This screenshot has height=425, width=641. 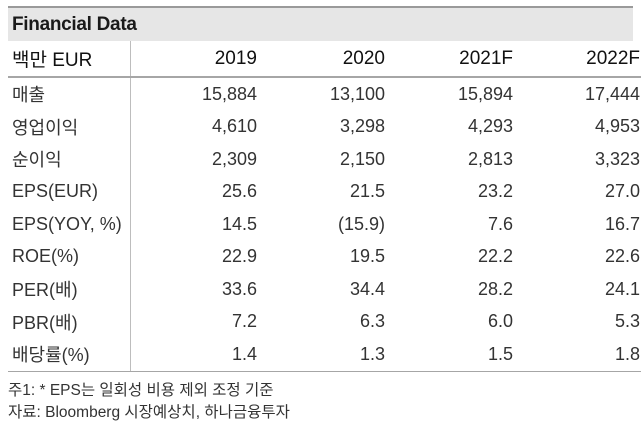 I want to click on cell-value: 5.3, so click(x=627, y=321).